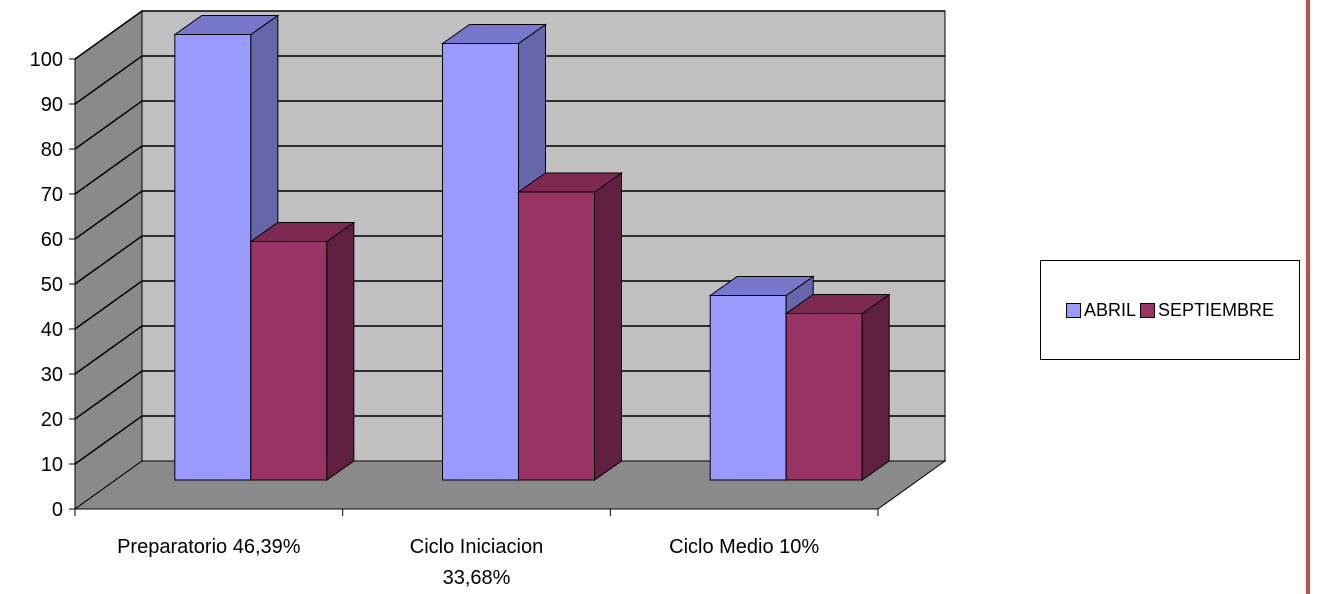 This screenshot has width=1320, height=594. Describe the element at coordinates (1147, 310) in the screenshot. I see `legend-swatch-septiembre` at that location.